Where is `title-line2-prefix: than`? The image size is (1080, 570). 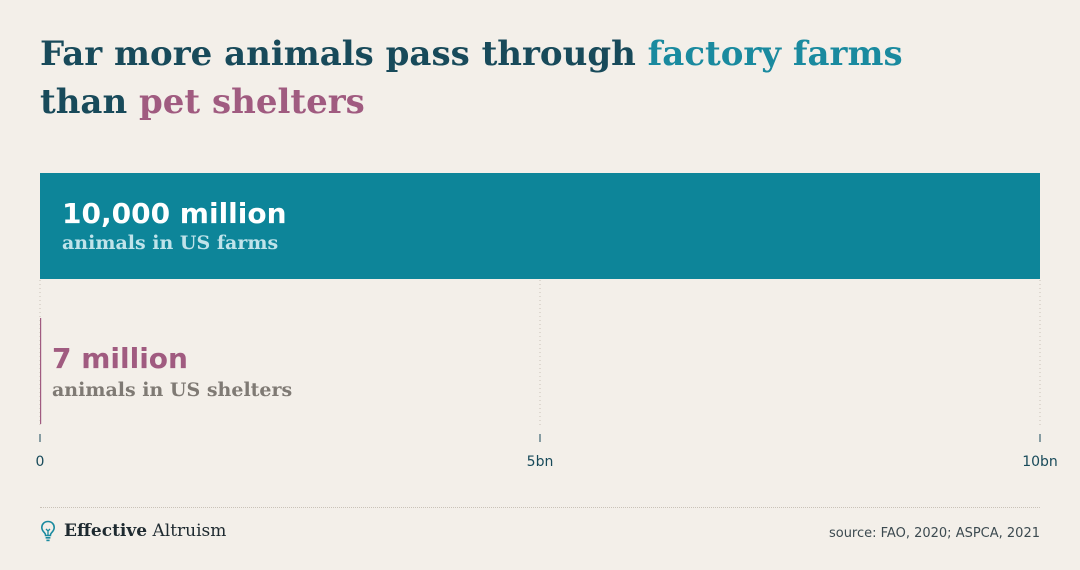 title-line2-prefix: than is located at coordinates (90, 102).